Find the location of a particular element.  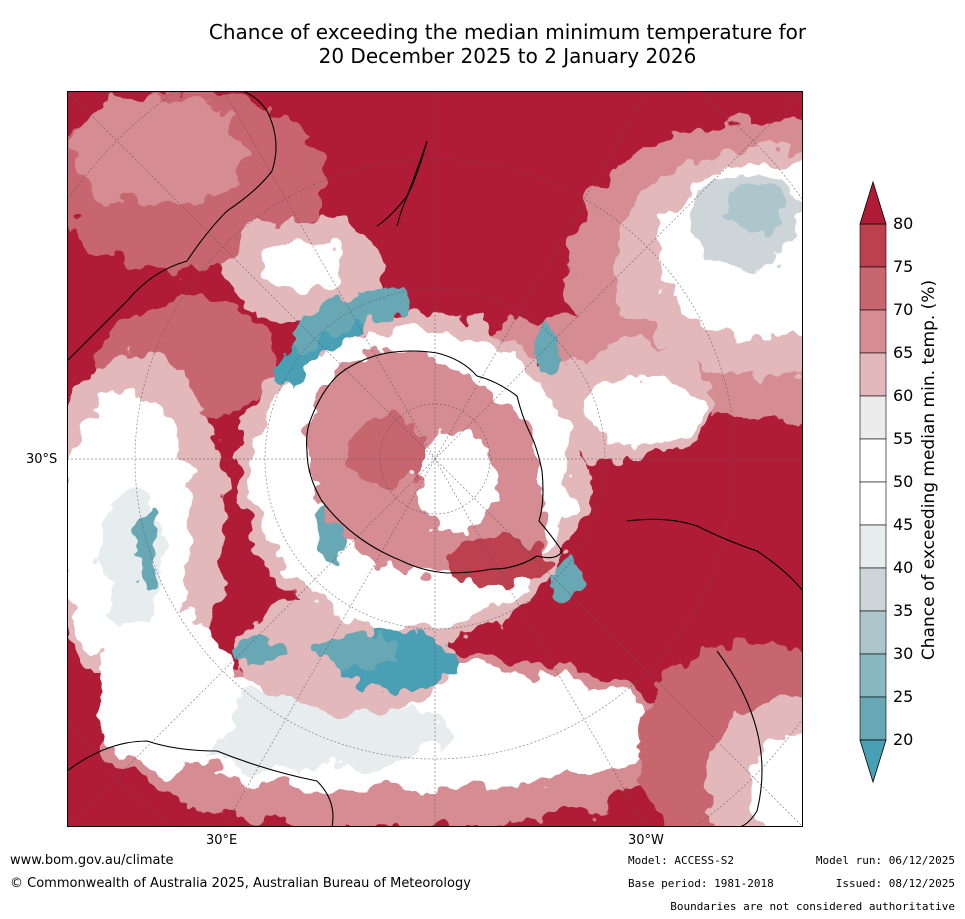

colorbar-tick-label: 55 is located at coordinates (903, 438).